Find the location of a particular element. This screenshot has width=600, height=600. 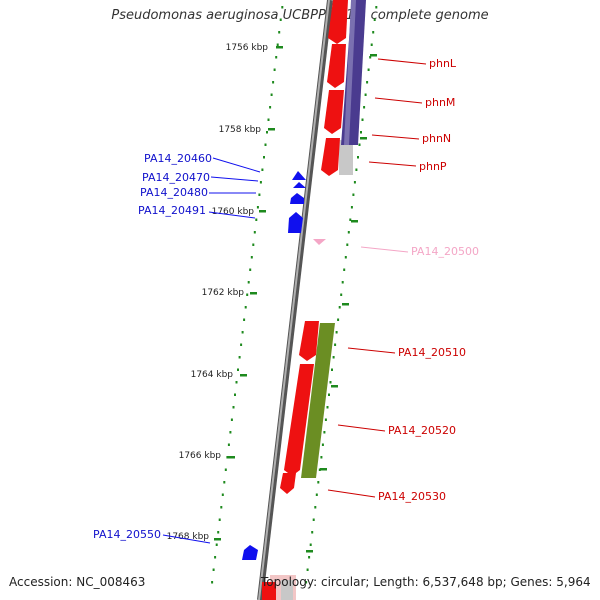

gene-label: phnP is located at coordinates (433, 166).